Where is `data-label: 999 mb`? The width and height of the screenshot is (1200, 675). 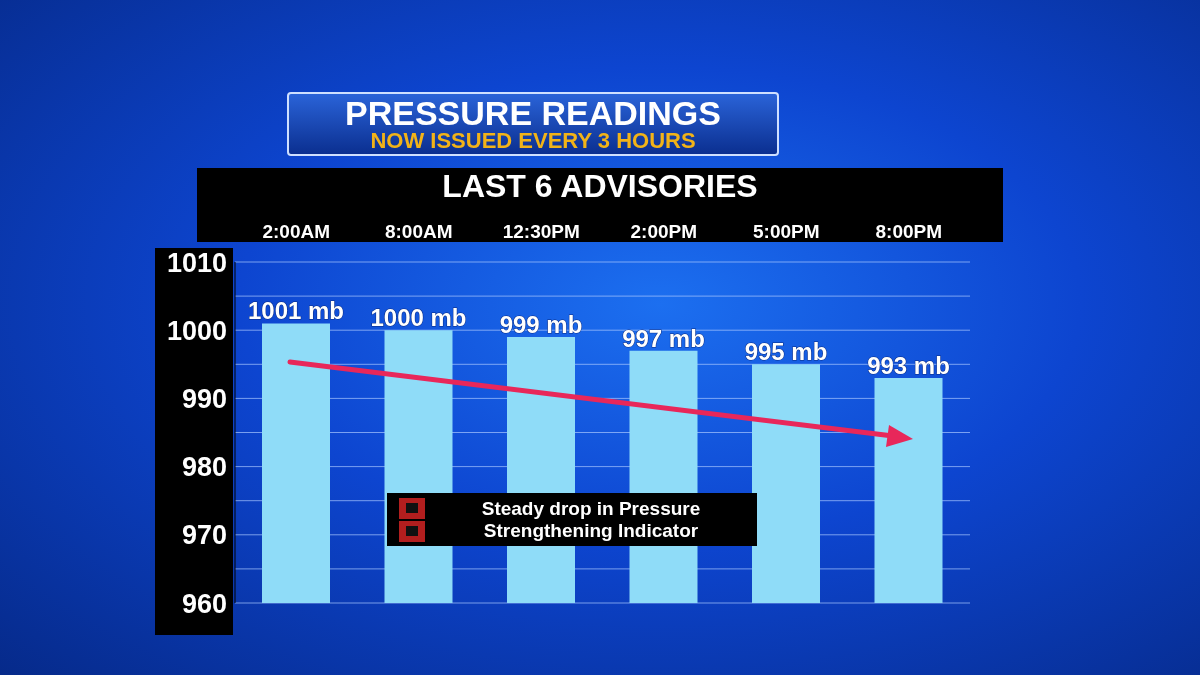
data-label: 999 mb is located at coordinates (541, 325).